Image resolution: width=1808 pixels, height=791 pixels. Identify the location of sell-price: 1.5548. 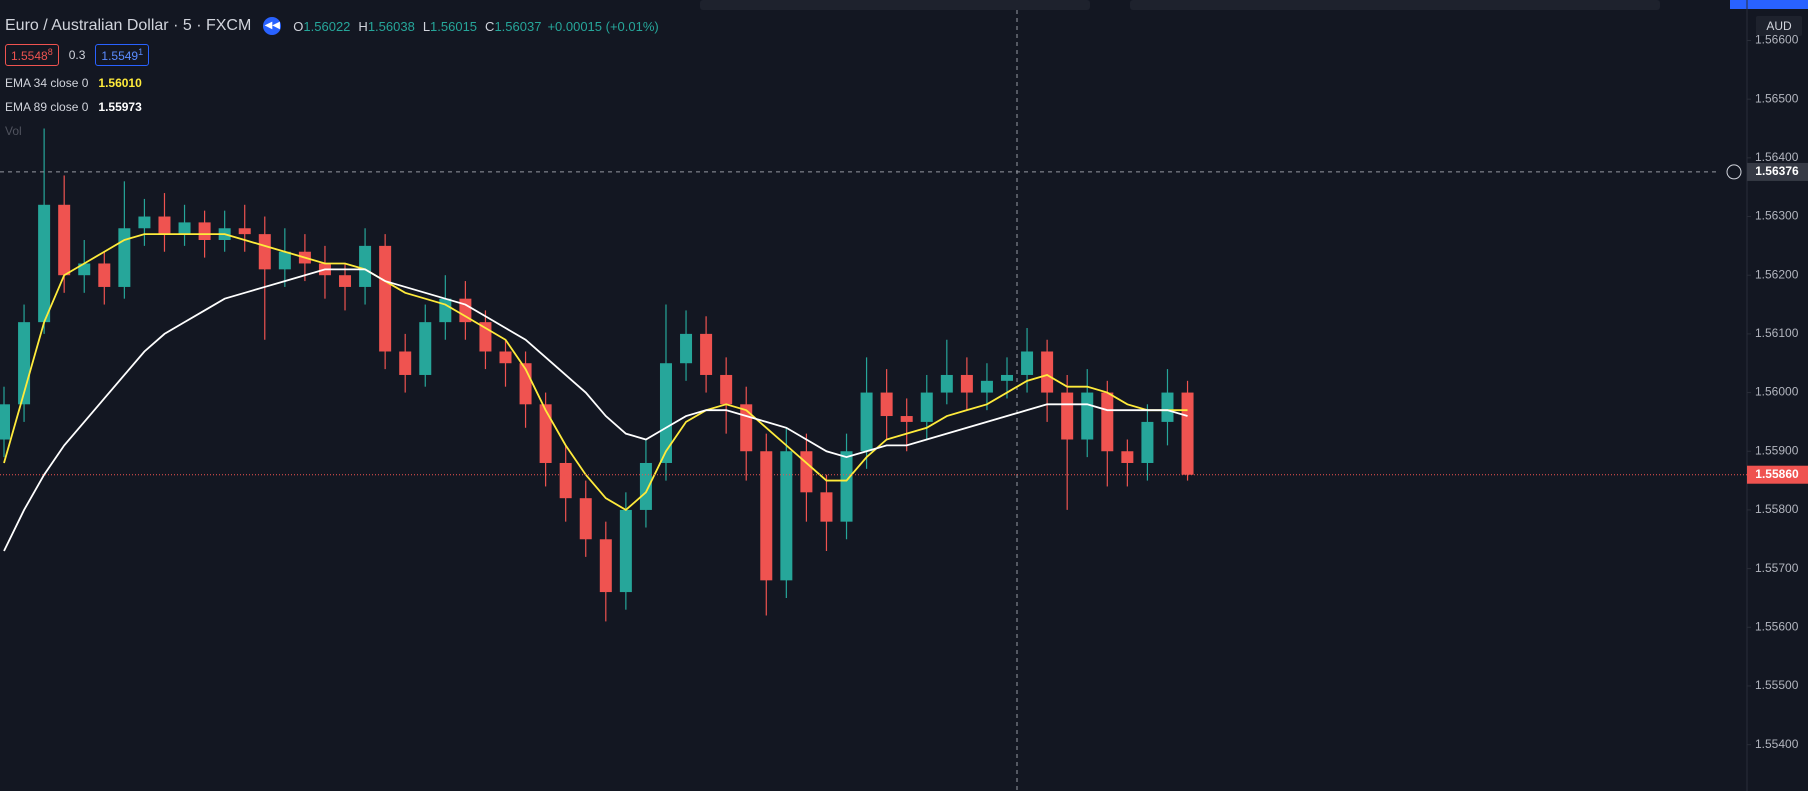
(29, 56).